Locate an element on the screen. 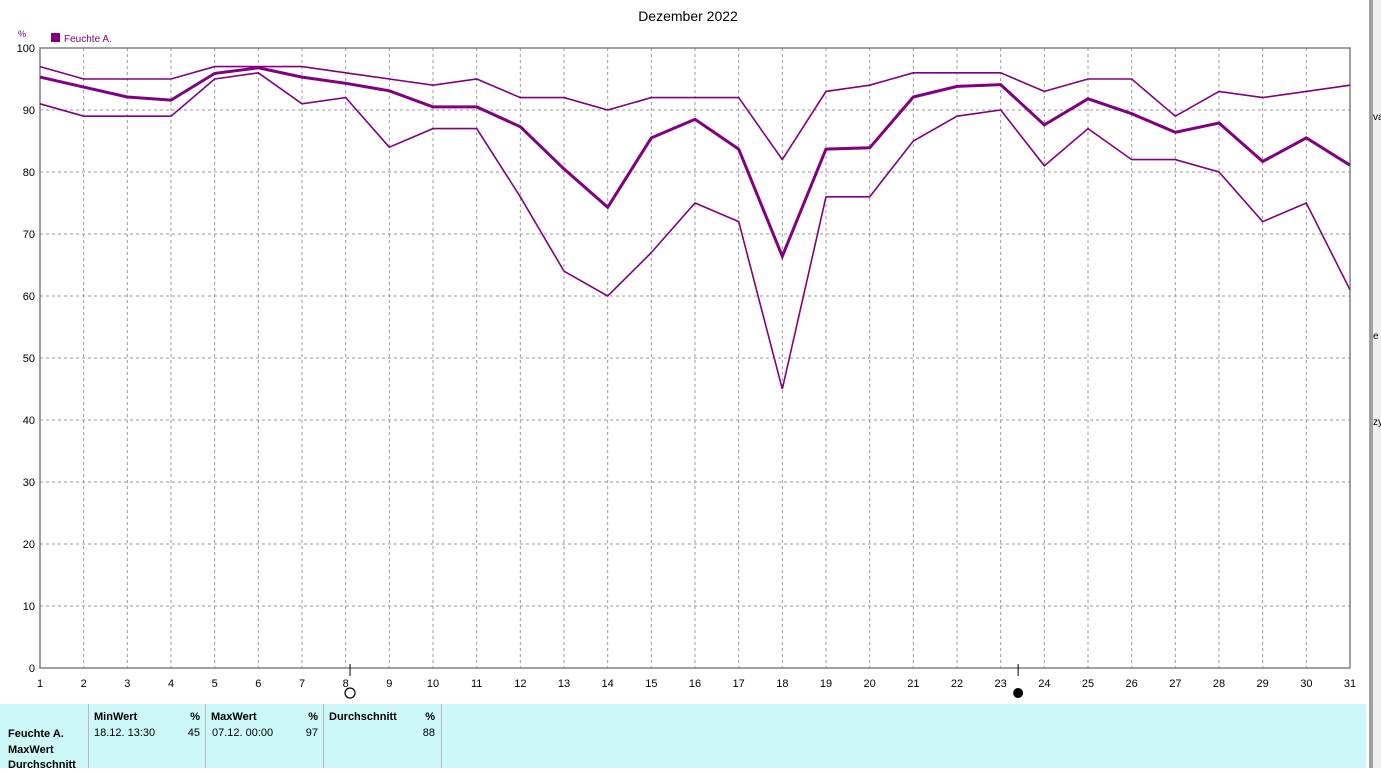 The height and width of the screenshot is (774, 1381). legend-swatch is located at coordinates (55, 37).